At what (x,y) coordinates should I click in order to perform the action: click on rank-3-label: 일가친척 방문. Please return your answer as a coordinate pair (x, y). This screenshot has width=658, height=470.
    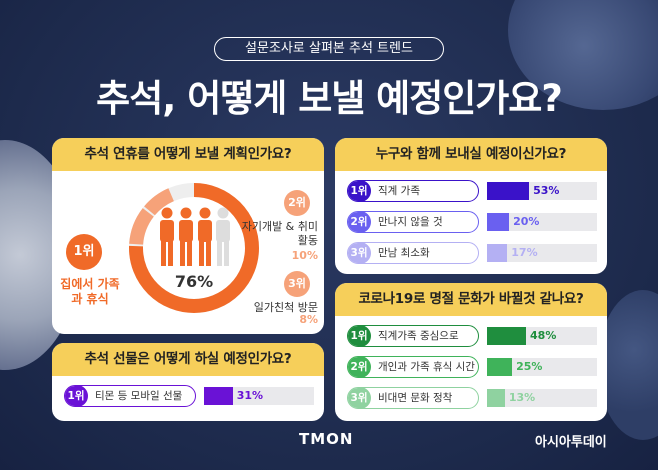
    Looking at the image, I should click on (285, 307).